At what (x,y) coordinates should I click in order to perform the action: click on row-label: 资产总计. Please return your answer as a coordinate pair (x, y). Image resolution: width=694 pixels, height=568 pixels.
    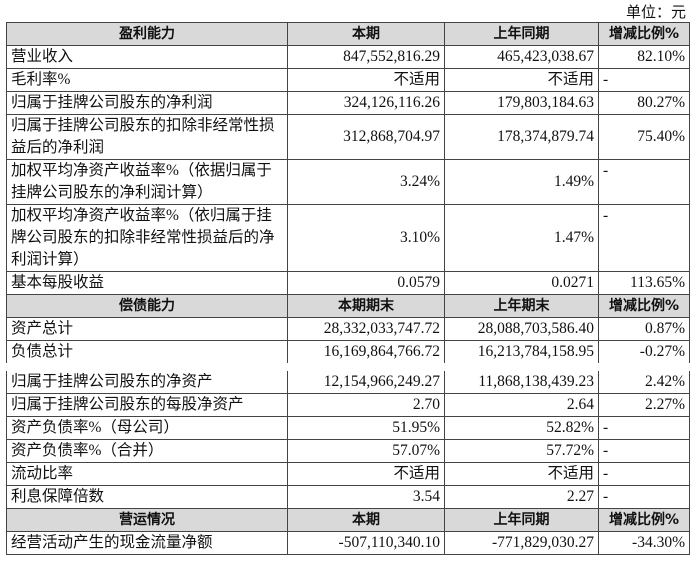
    Looking at the image, I should click on (147, 329).